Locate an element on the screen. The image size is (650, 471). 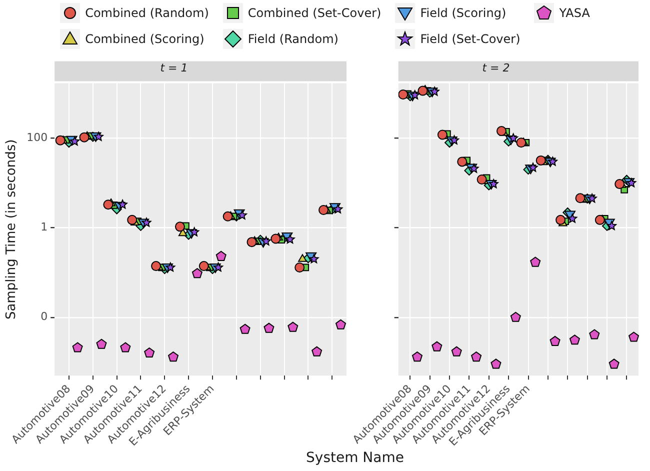
legend-label: Combined (Scoring) is located at coordinates (144, 39).